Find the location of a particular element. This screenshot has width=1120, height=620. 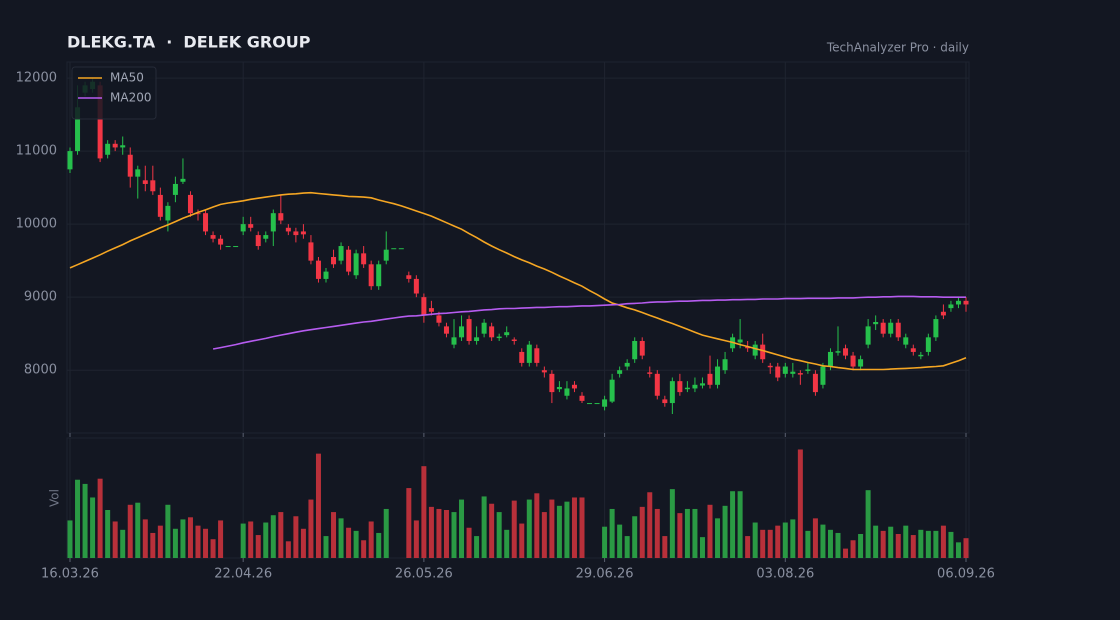

legend-label: MA50 is located at coordinates (127, 78).